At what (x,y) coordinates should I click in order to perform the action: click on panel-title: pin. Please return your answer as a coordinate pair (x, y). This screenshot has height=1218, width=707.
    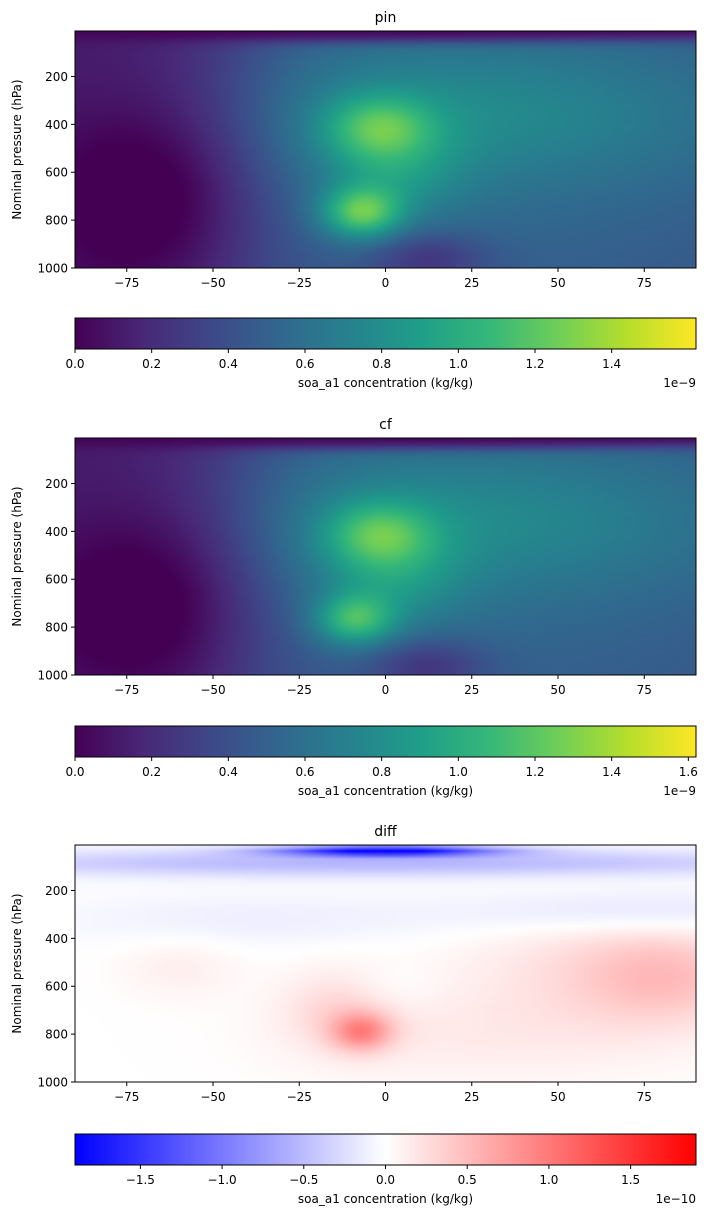
    Looking at the image, I should click on (386, 18).